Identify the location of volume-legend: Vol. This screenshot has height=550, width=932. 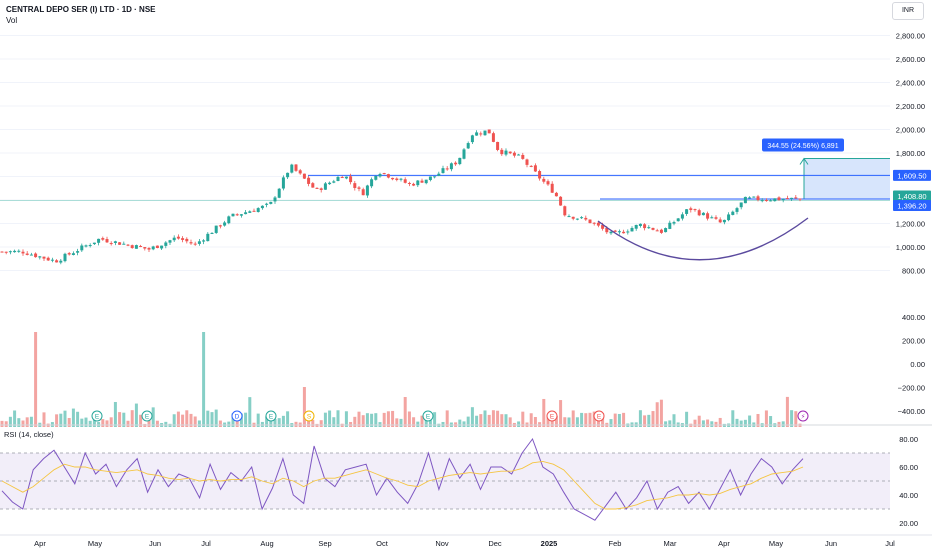
(12, 20).